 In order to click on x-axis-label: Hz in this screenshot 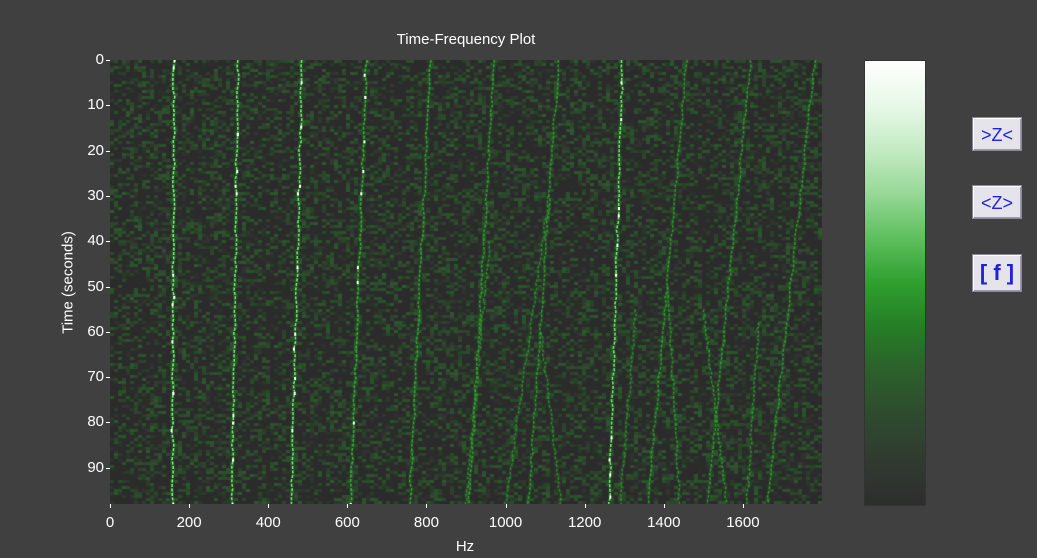, I will do `click(465, 546)`.